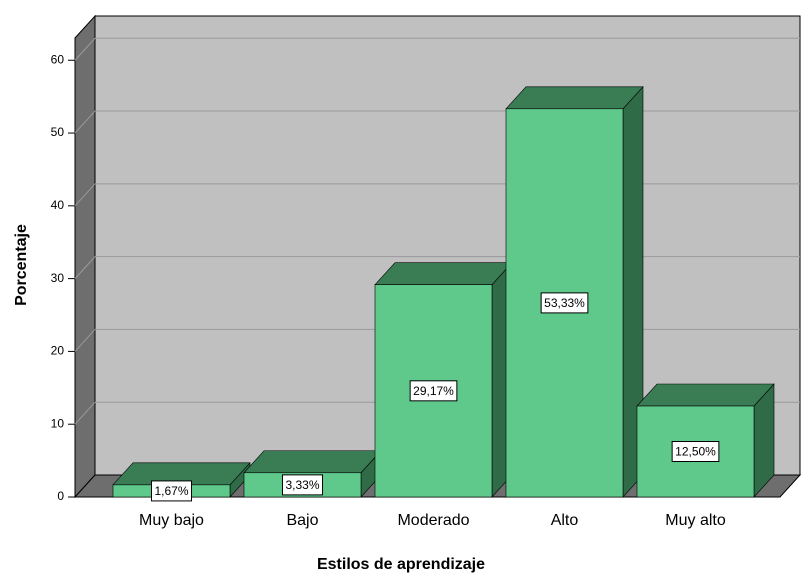 The height and width of the screenshot is (577, 802). Describe the element at coordinates (58, 205) in the screenshot. I see `y-tick-label: 40` at that location.